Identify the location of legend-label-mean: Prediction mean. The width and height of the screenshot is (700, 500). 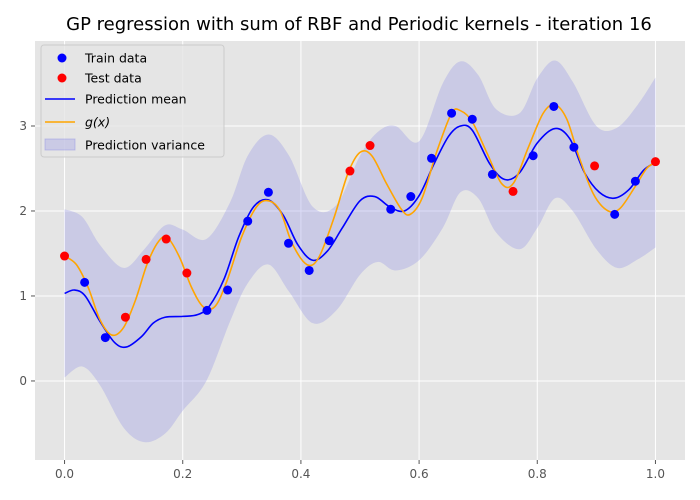
(136, 99).